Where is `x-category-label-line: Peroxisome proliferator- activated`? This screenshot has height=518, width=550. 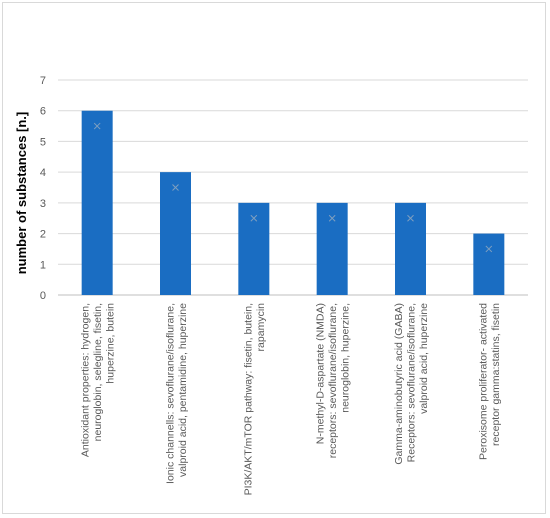 x-category-label-line: Peroxisome proliferator- activated is located at coordinates (484, 381).